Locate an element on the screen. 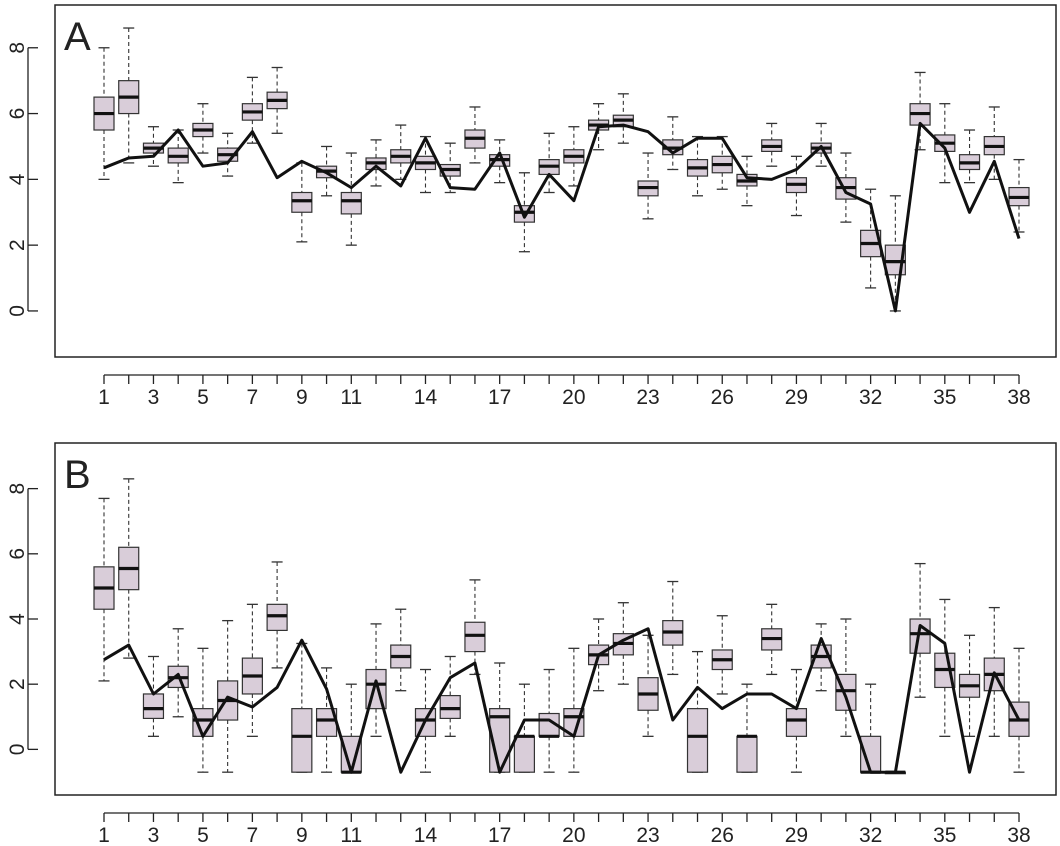 The height and width of the screenshot is (846, 1060). x-tick-label: 38 is located at coordinates (1018, 835).